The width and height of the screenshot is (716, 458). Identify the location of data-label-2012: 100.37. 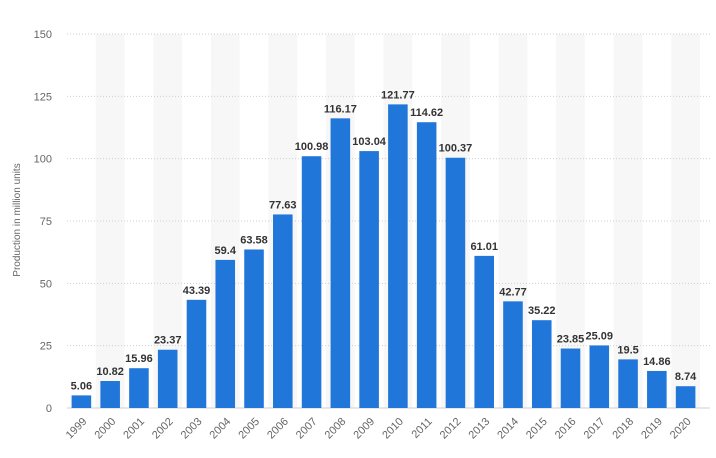
(456, 149).